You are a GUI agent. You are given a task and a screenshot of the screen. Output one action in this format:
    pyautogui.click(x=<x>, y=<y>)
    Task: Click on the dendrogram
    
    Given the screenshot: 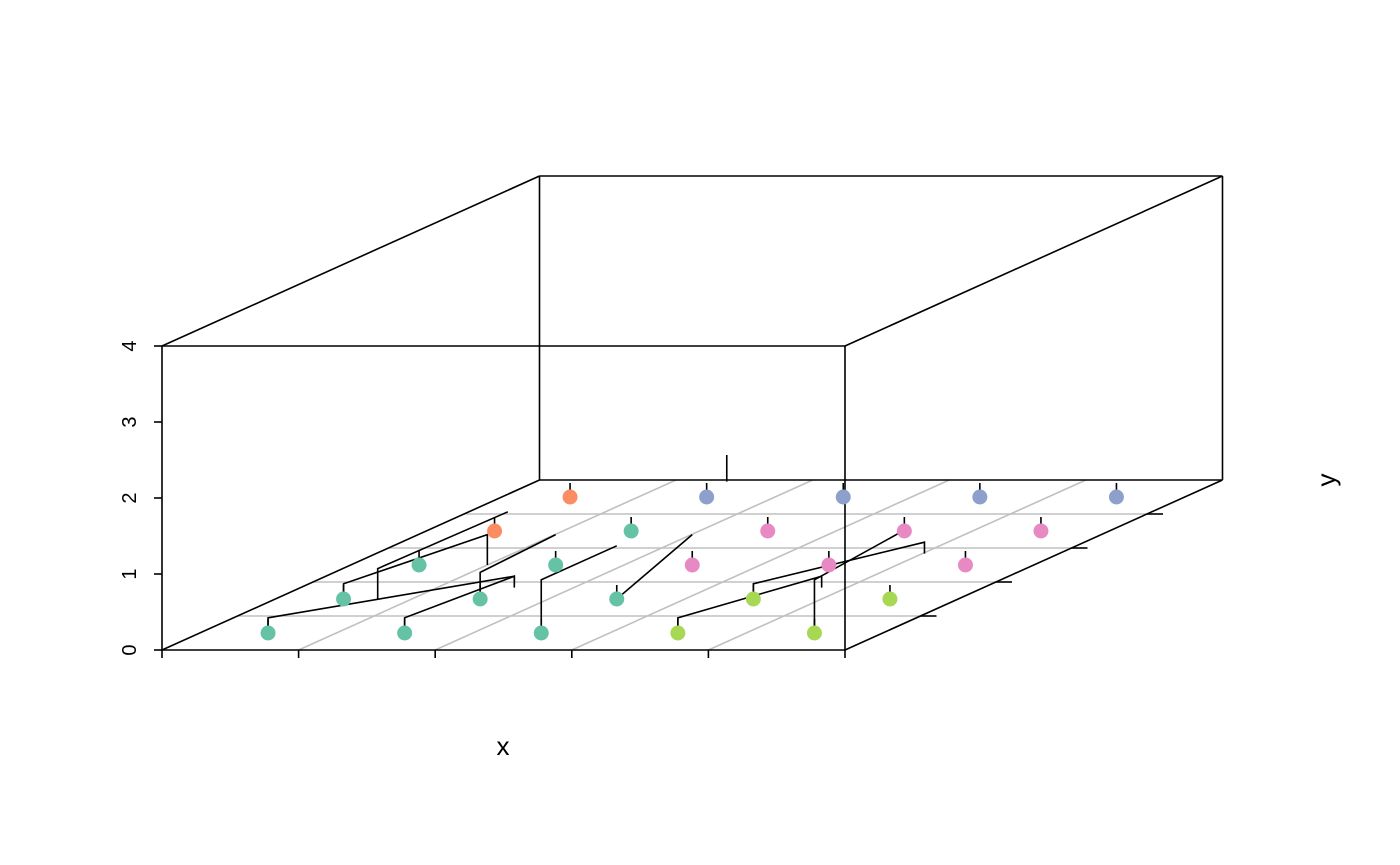 What is the action you would take?
    pyautogui.click(x=596, y=544)
    